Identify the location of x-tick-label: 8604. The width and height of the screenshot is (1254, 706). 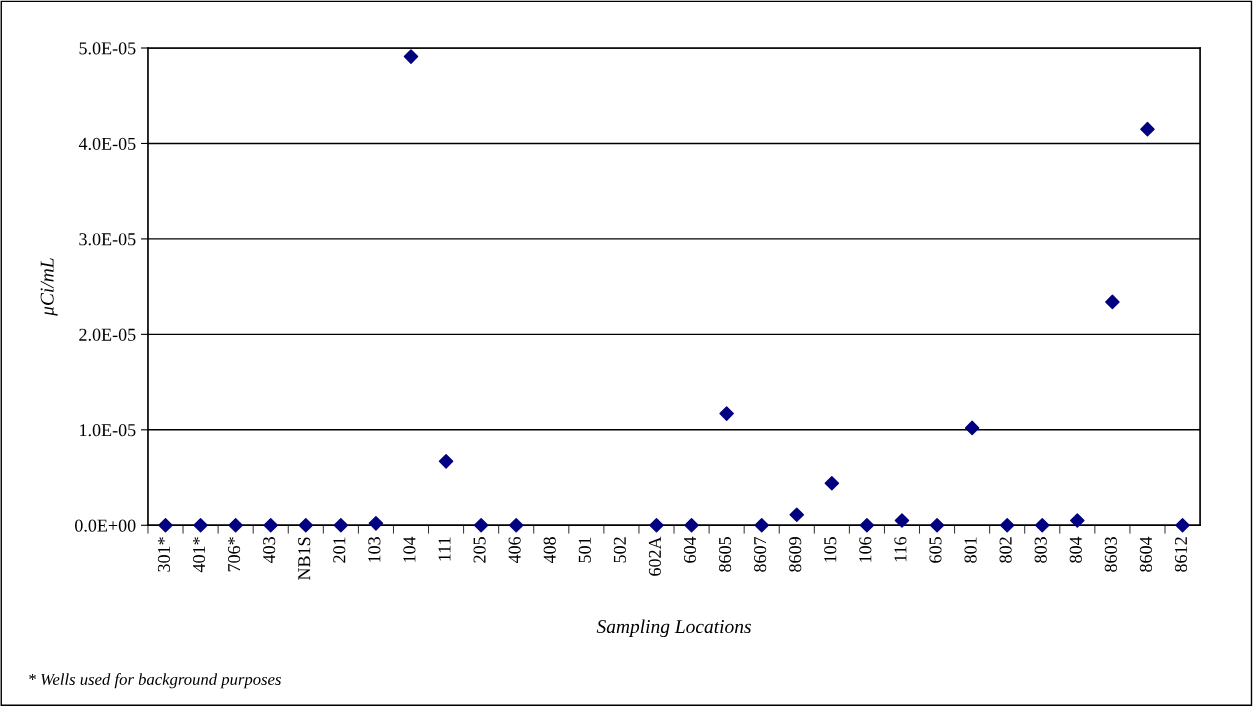
(1145, 554).